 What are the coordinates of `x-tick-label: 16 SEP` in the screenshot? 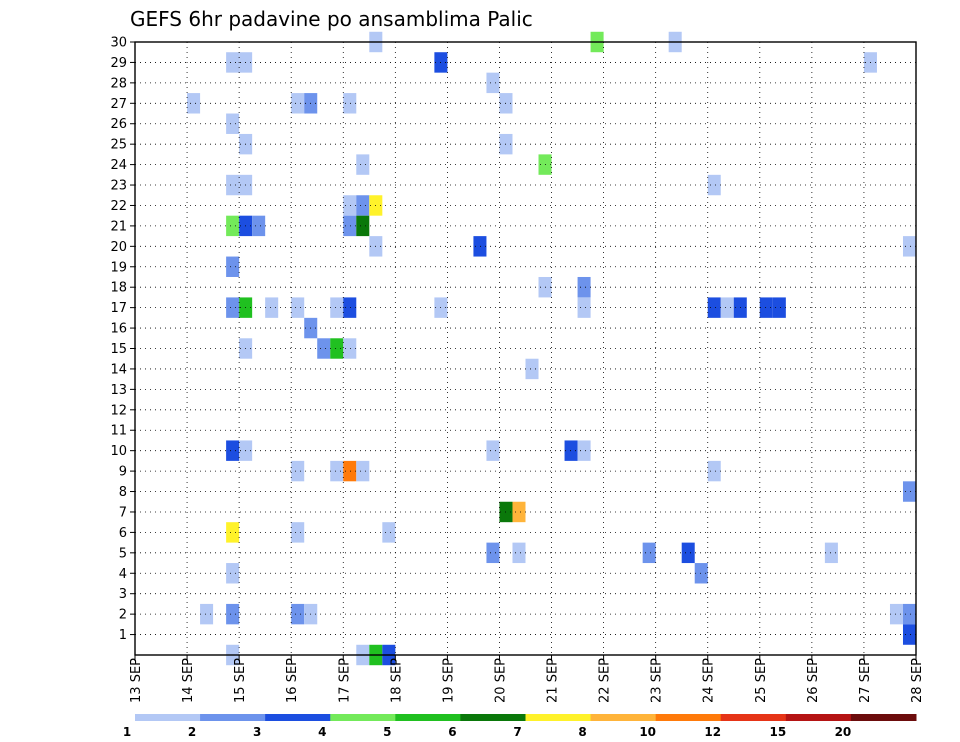 It's located at (292, 680).